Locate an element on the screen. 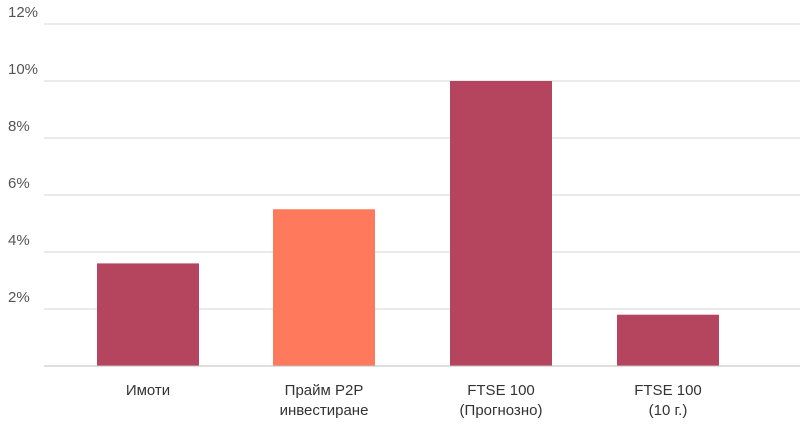  y-tick-label: 10% is located at coordinates (23, 69).